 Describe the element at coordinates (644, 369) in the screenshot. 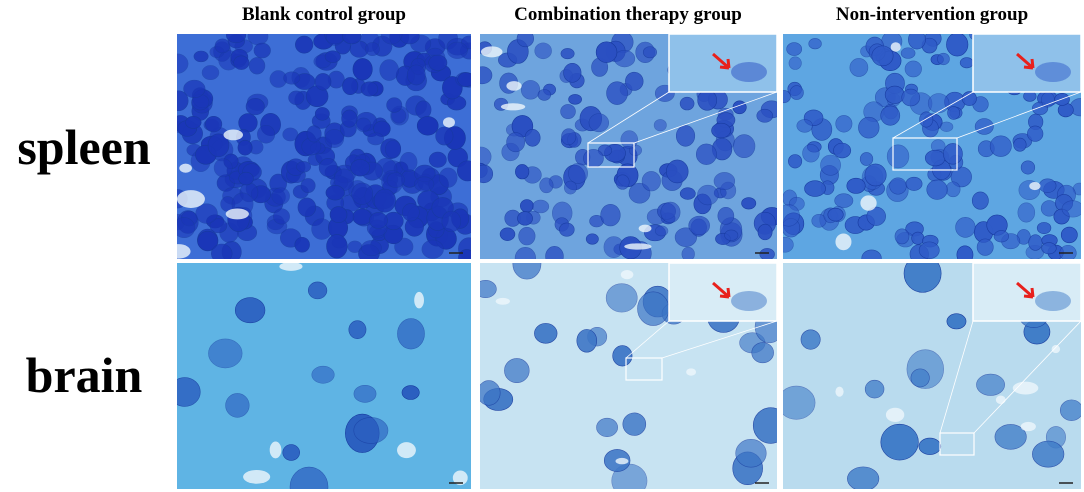

I see `zoom-box` at that location.